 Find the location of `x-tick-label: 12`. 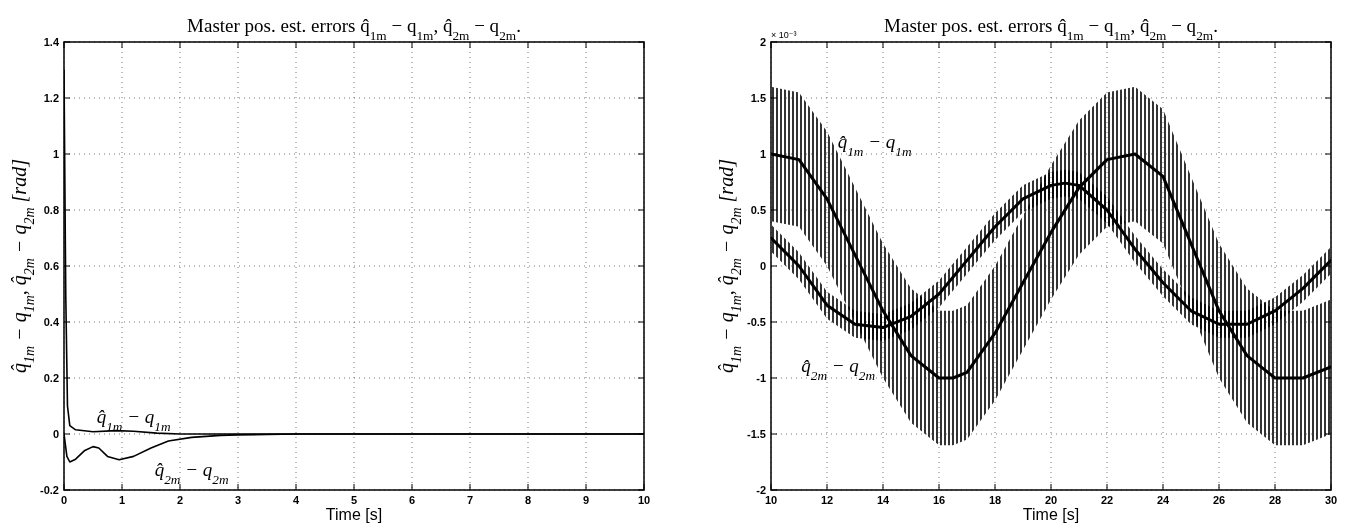

x-tick-label: 12 is located at coordinates (827, 500).